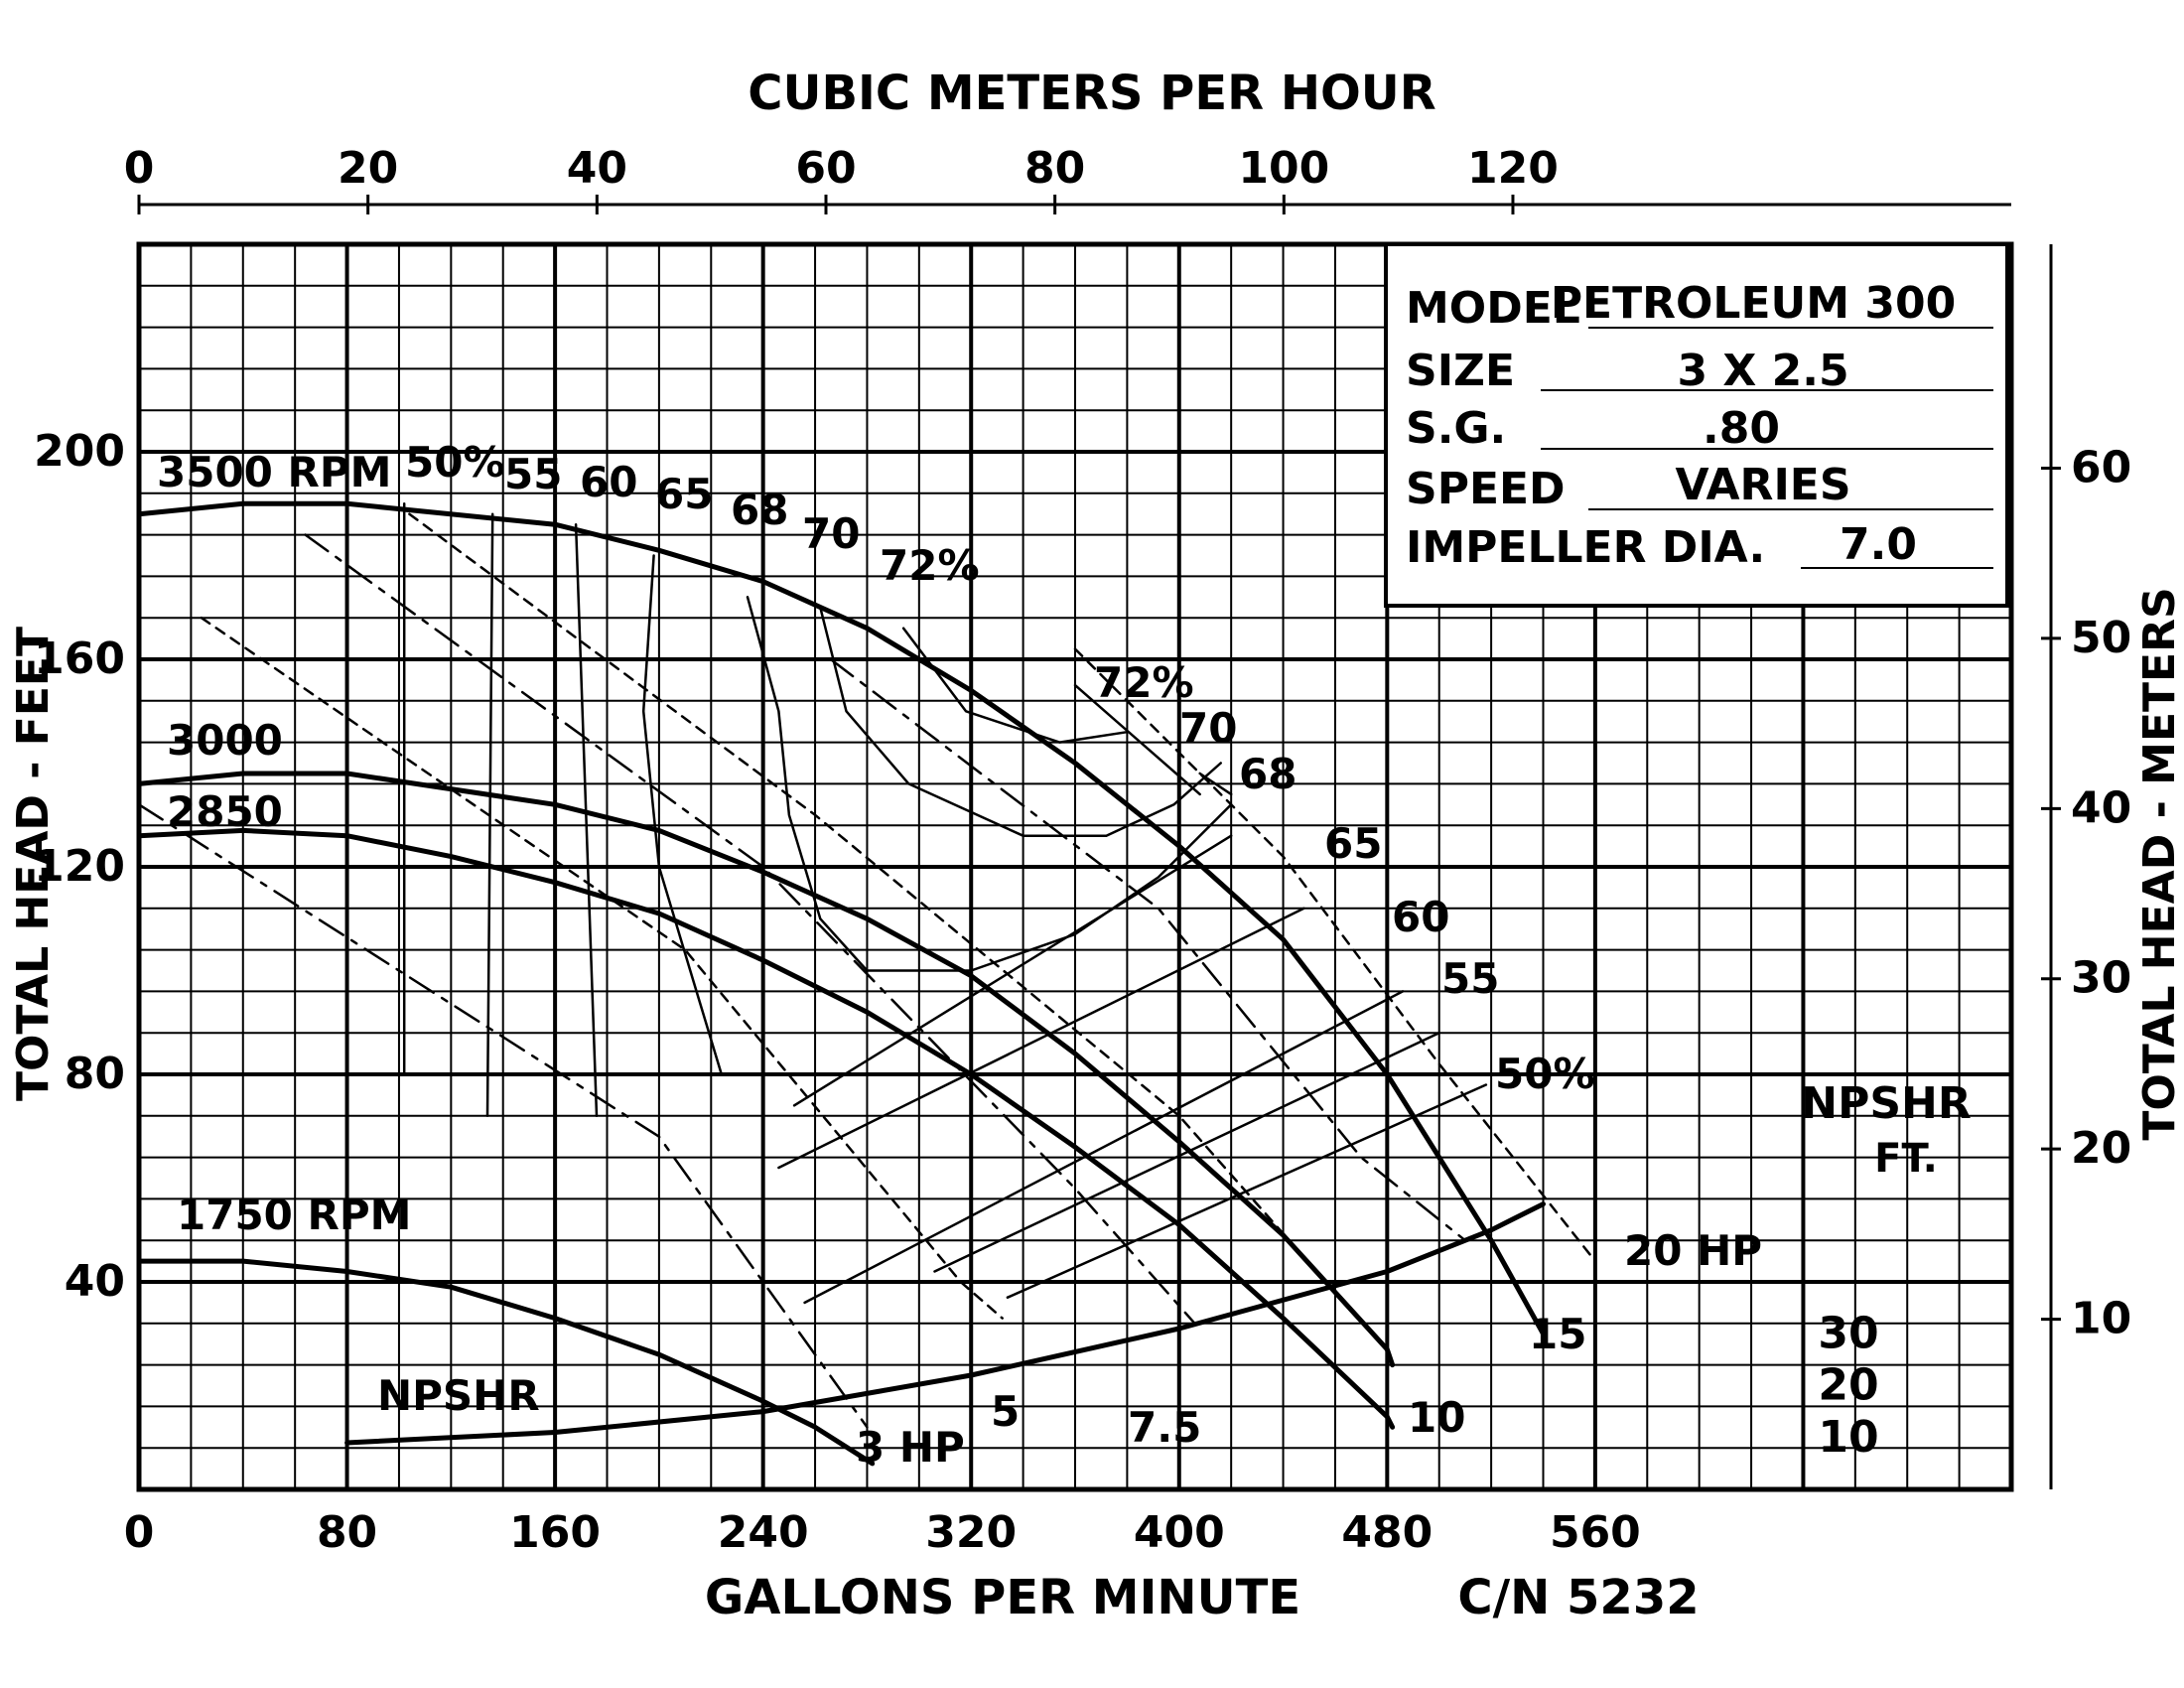  I want to click on npshr-curve, so click(945, 1323).